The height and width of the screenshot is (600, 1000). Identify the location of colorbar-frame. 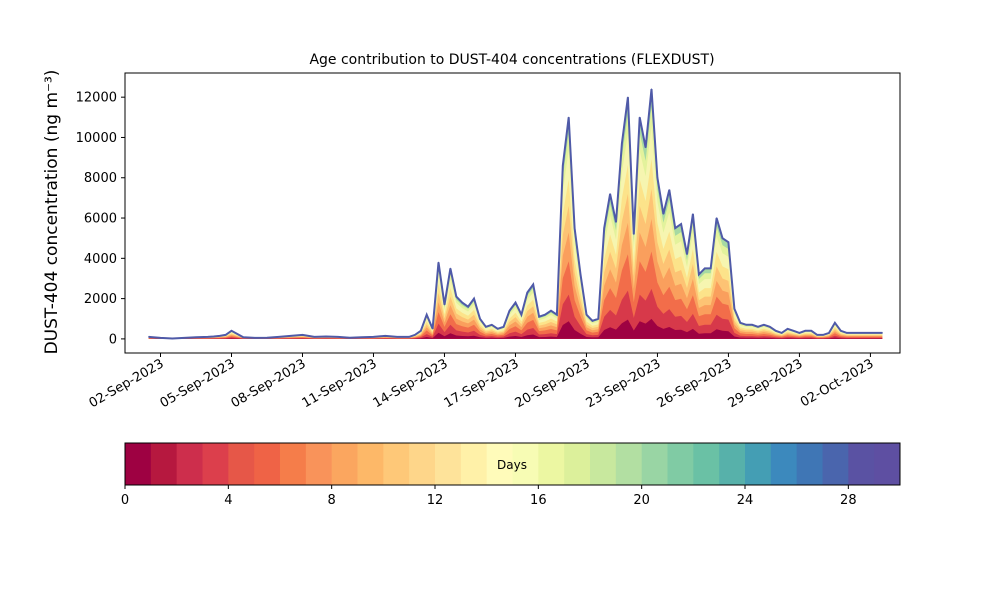
(512, 464).